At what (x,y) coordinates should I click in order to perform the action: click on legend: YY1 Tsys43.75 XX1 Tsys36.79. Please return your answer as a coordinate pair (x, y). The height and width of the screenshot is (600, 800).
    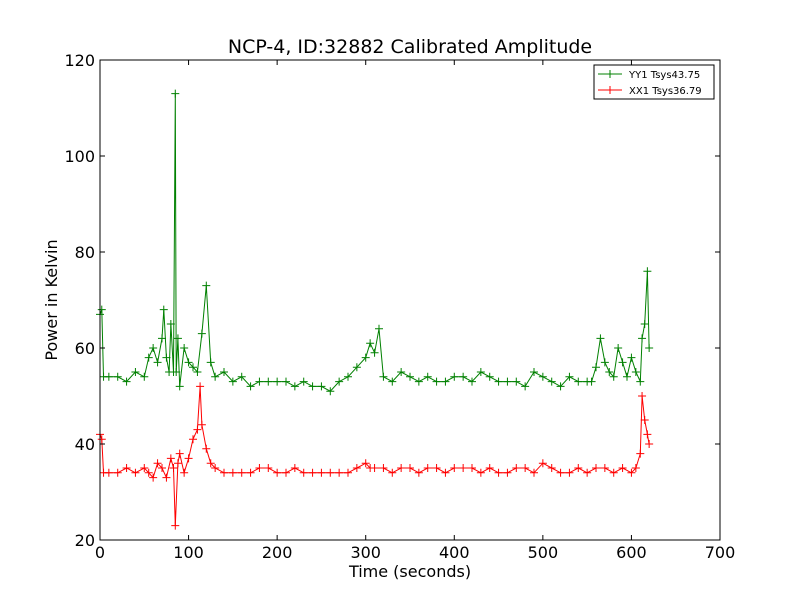
    Looking at the image, I should click on (654, 82).